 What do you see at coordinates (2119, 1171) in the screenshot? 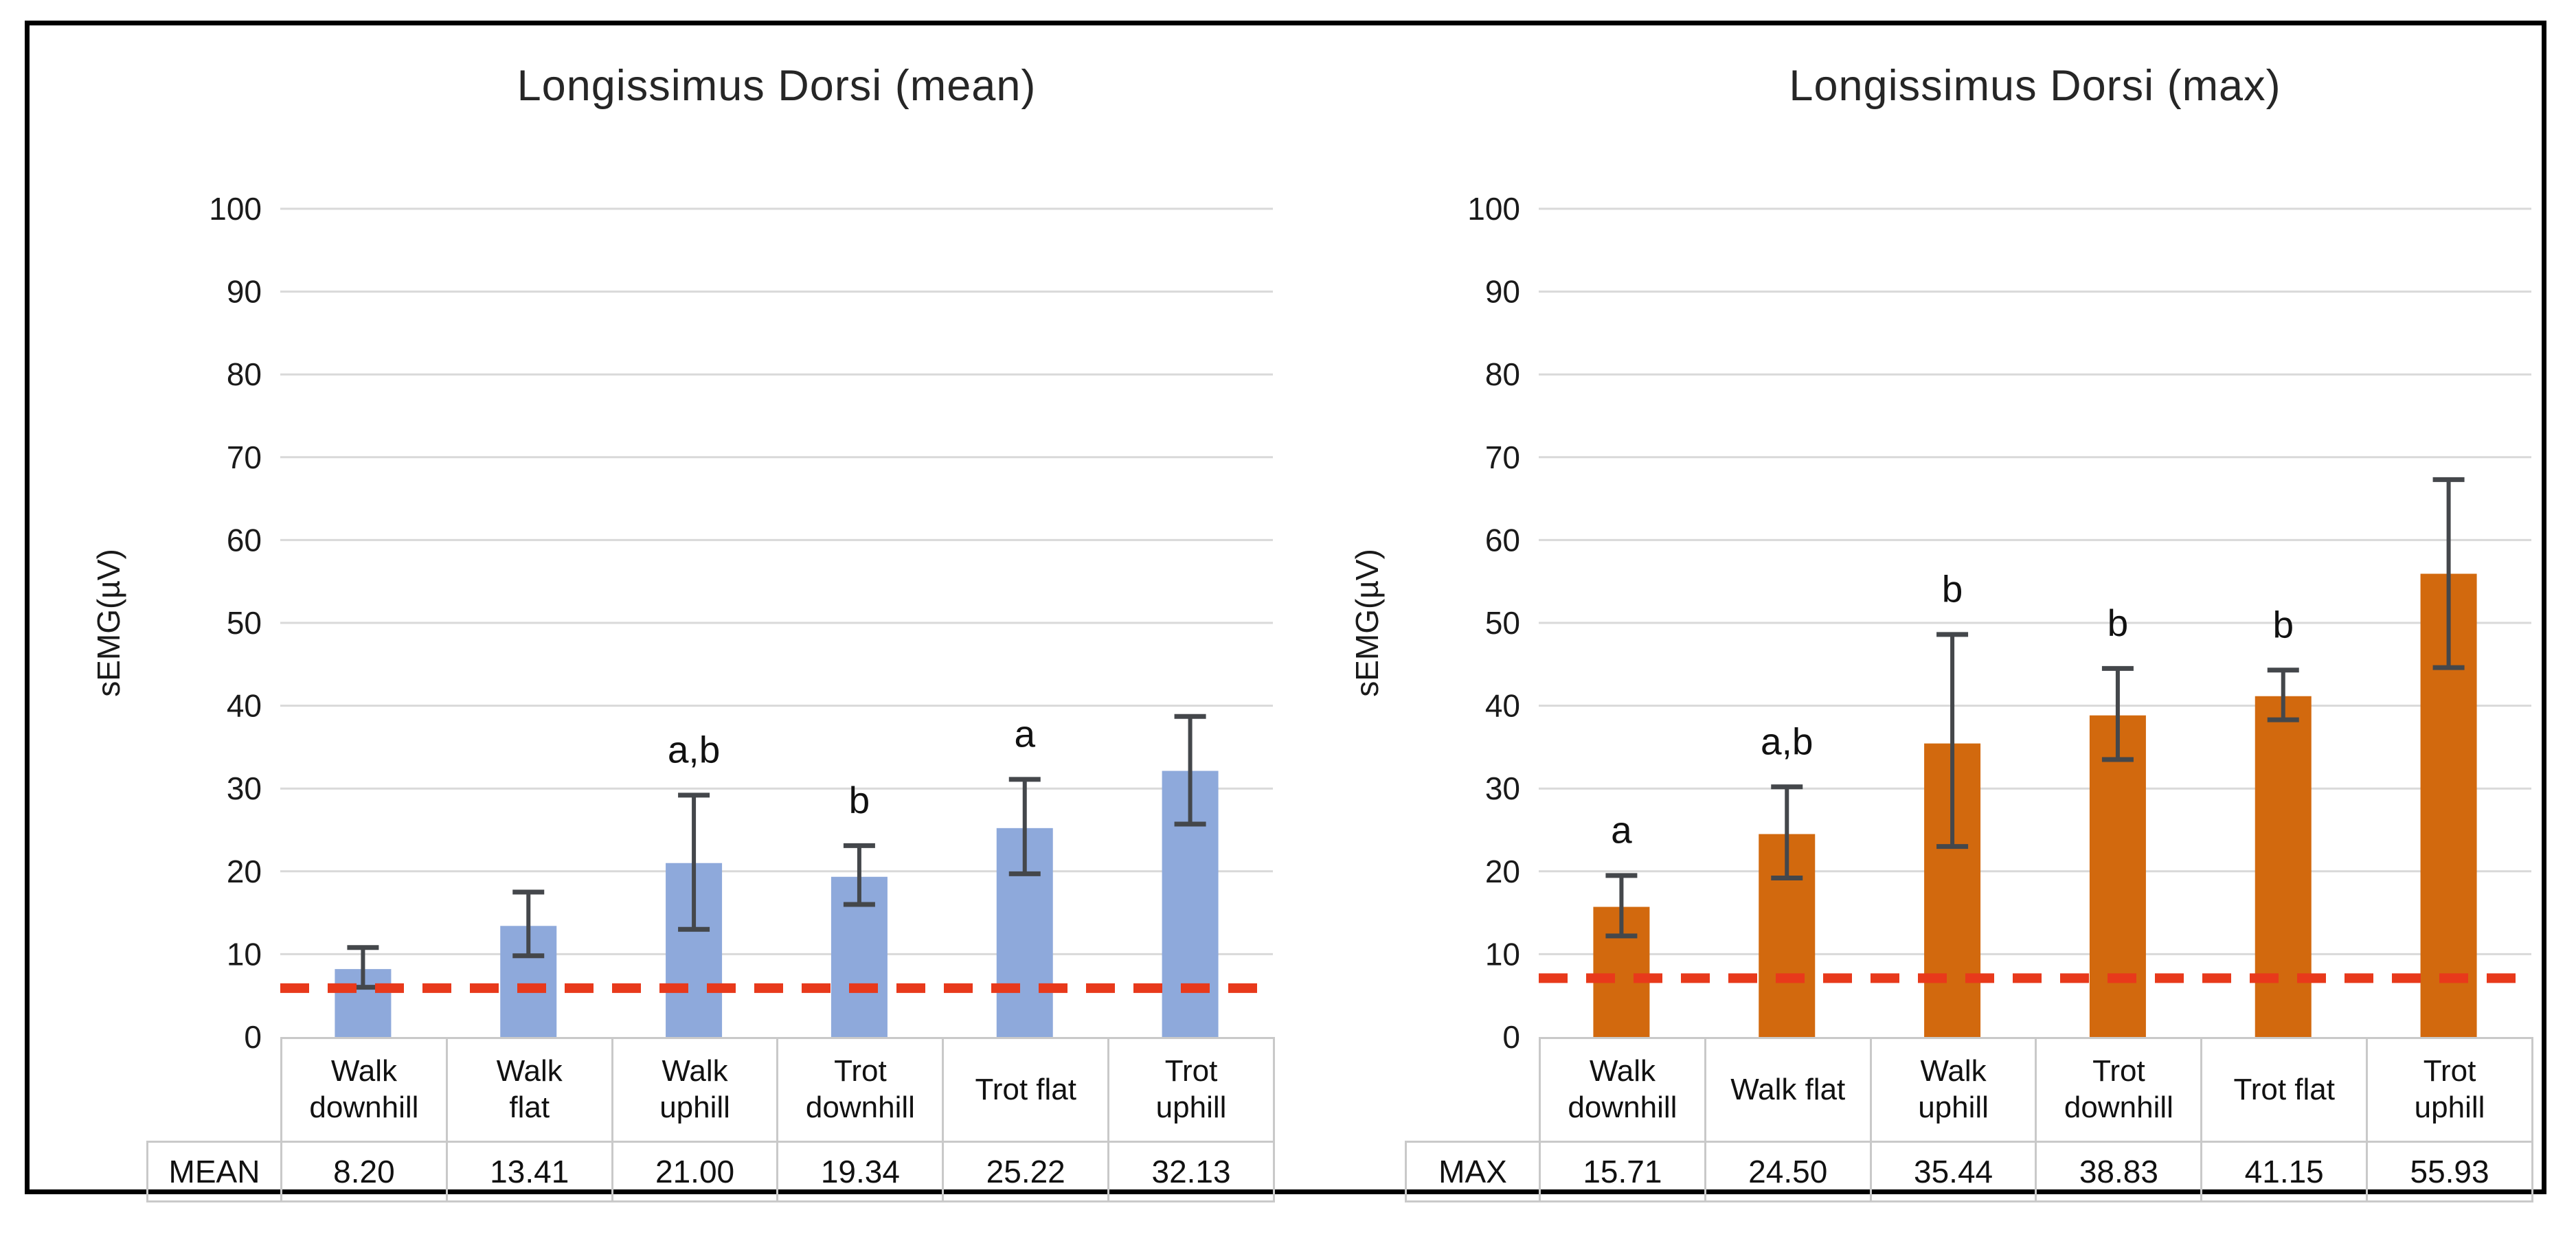
I see `table-value-cell: 38.83` at bounding box center [2119, 1171].